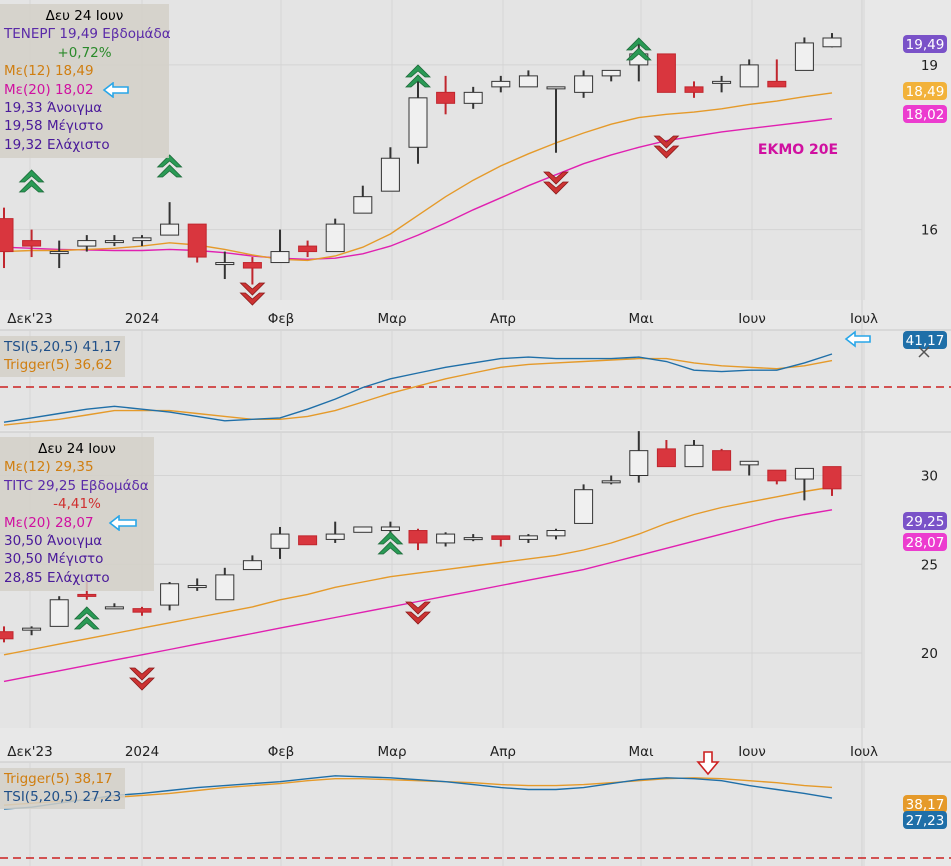 Image resolution: width=951 pixels, height=866 pixels. What do you see at coordinates (54, 126) in the screenshot?
I see `top-high-label: 19,58 Μέγιστο` at bounding box center [54, 126].